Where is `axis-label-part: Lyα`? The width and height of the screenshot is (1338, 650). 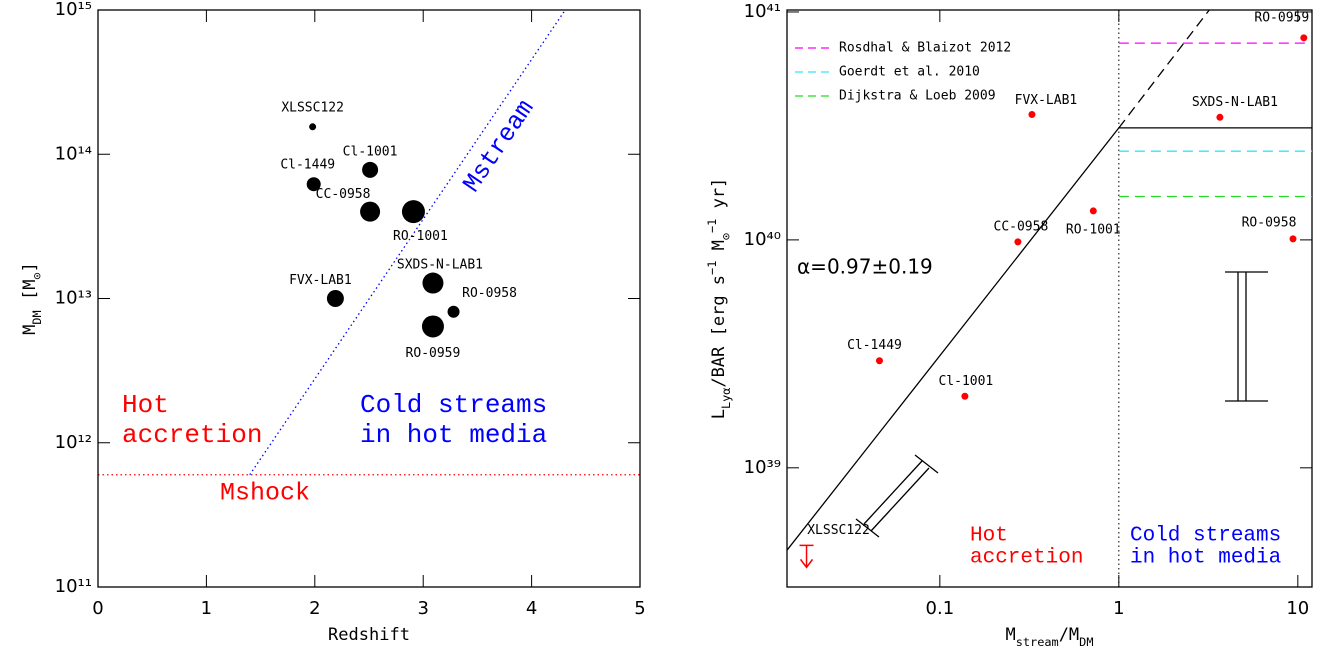 axis-label-part: Lyα is located at coordinates (726, 398).